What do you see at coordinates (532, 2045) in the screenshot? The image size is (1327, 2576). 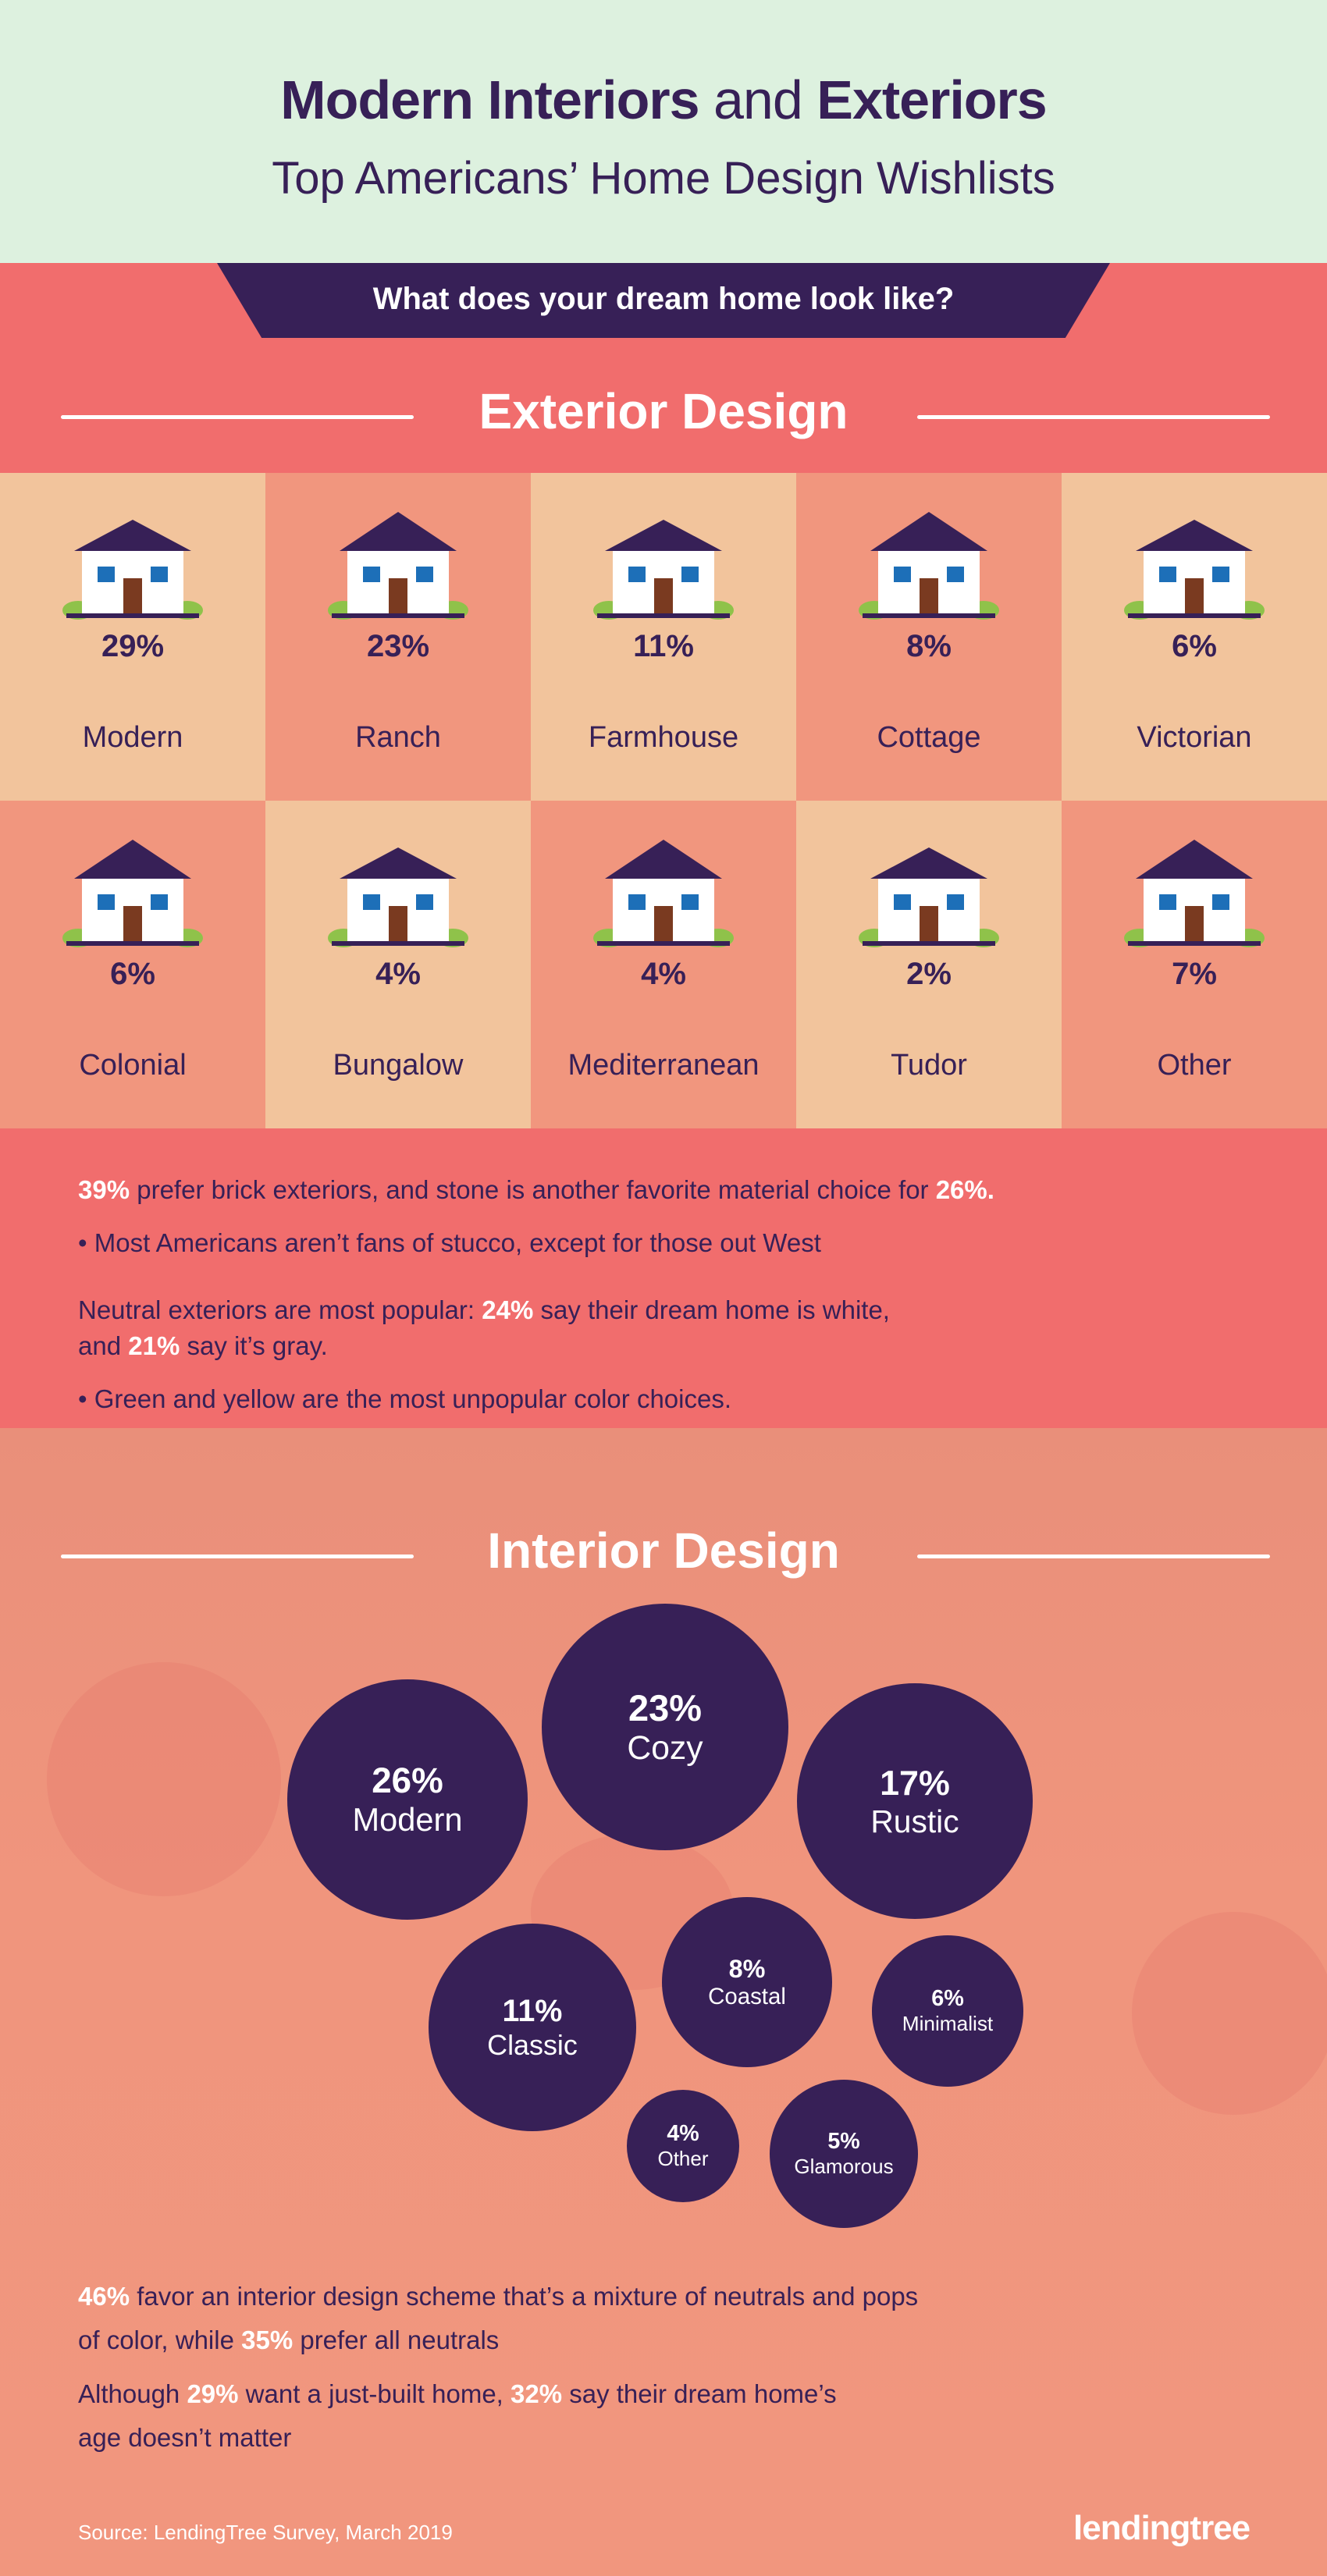 I see `style-name: Classic` at bounding box center [532, 2045].